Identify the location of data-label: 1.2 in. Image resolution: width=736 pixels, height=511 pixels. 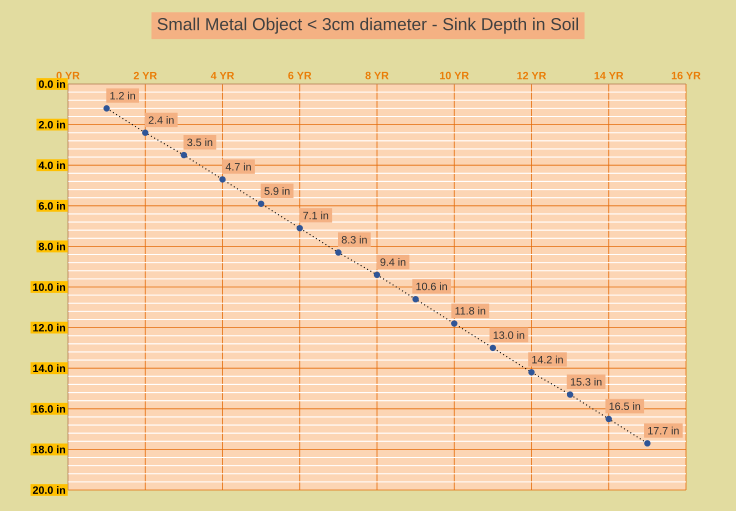
(122, 96).